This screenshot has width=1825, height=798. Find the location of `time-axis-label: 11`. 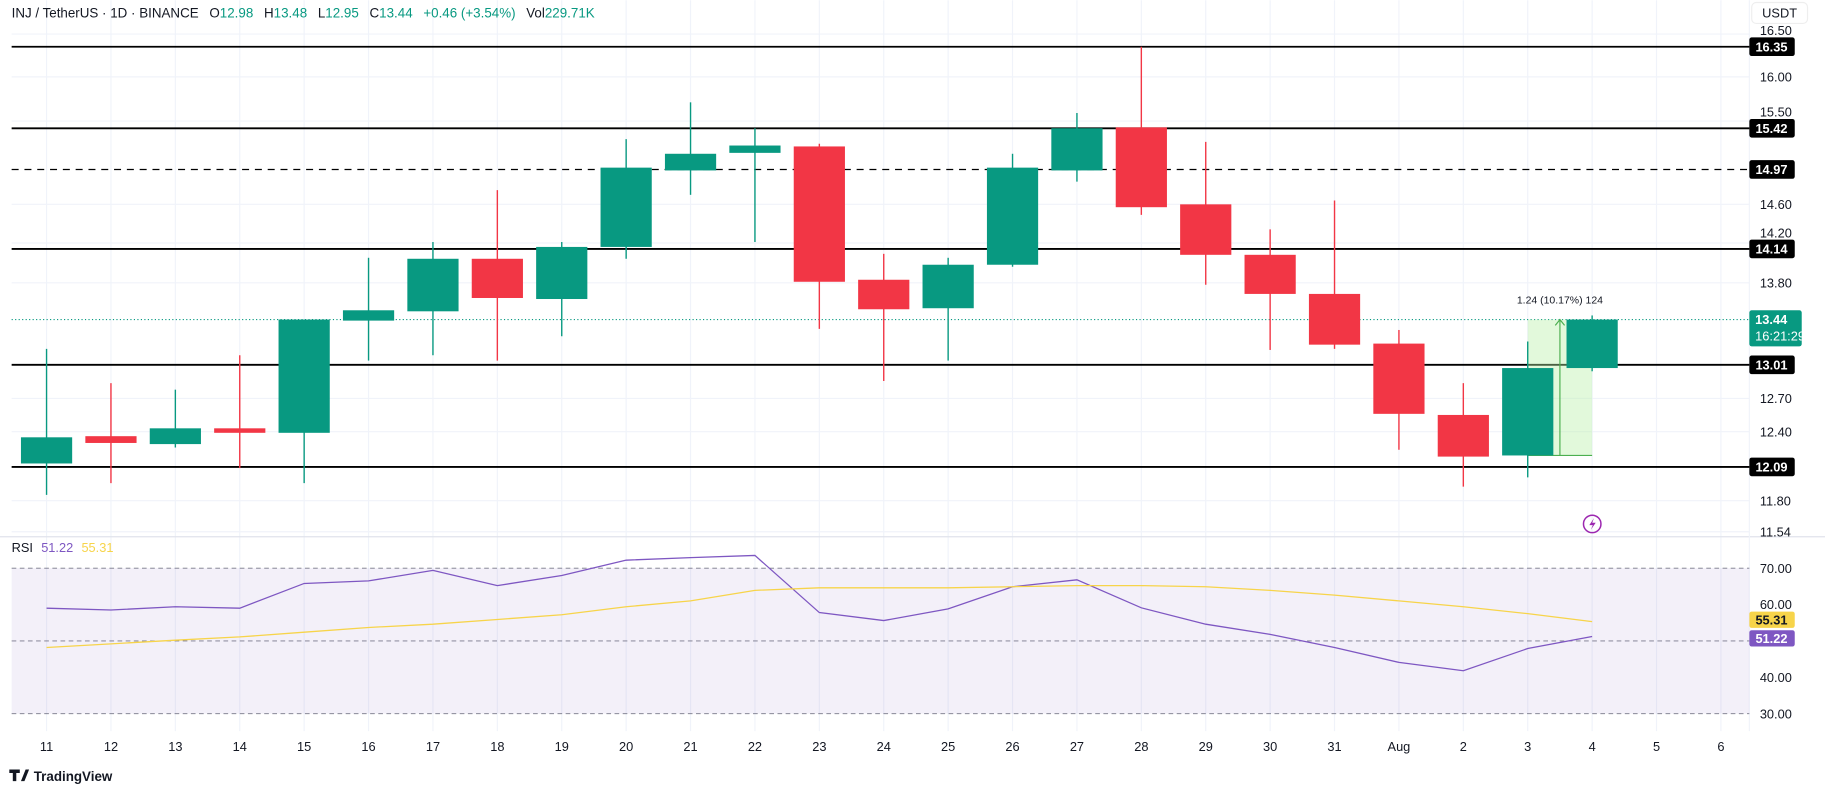

time-axis-label: 11 is located at coordinates (46, 746).